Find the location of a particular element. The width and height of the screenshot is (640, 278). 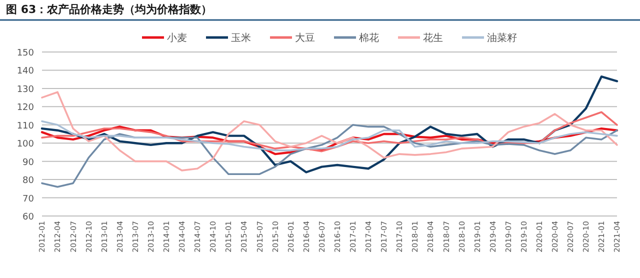

legend-label: 大豆 is located at coordinates (305, 38).